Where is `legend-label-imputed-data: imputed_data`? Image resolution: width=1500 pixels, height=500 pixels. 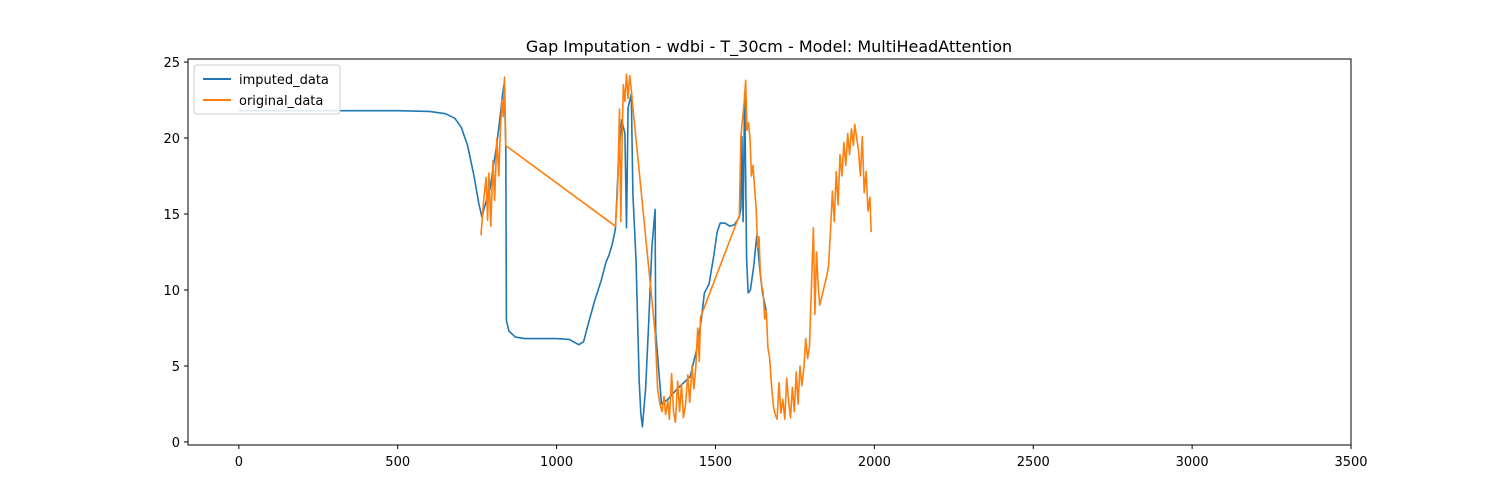
legend-label-imputed-data: imputed_data is located at coordinates (284, 80).